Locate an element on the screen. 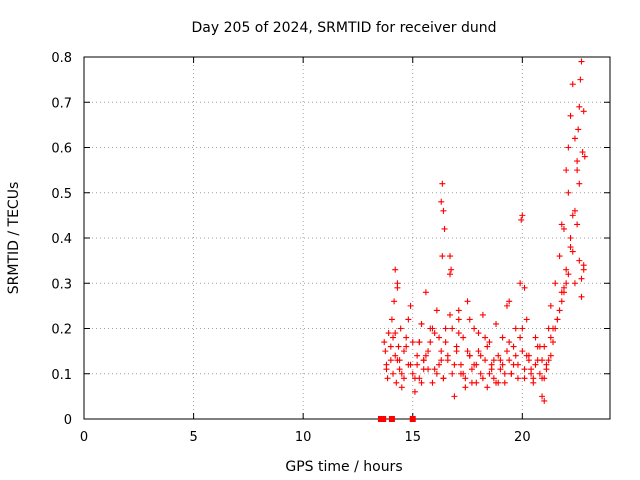  y-axis-label: SRMTID / TECUs is located at coordinates (14, 238).